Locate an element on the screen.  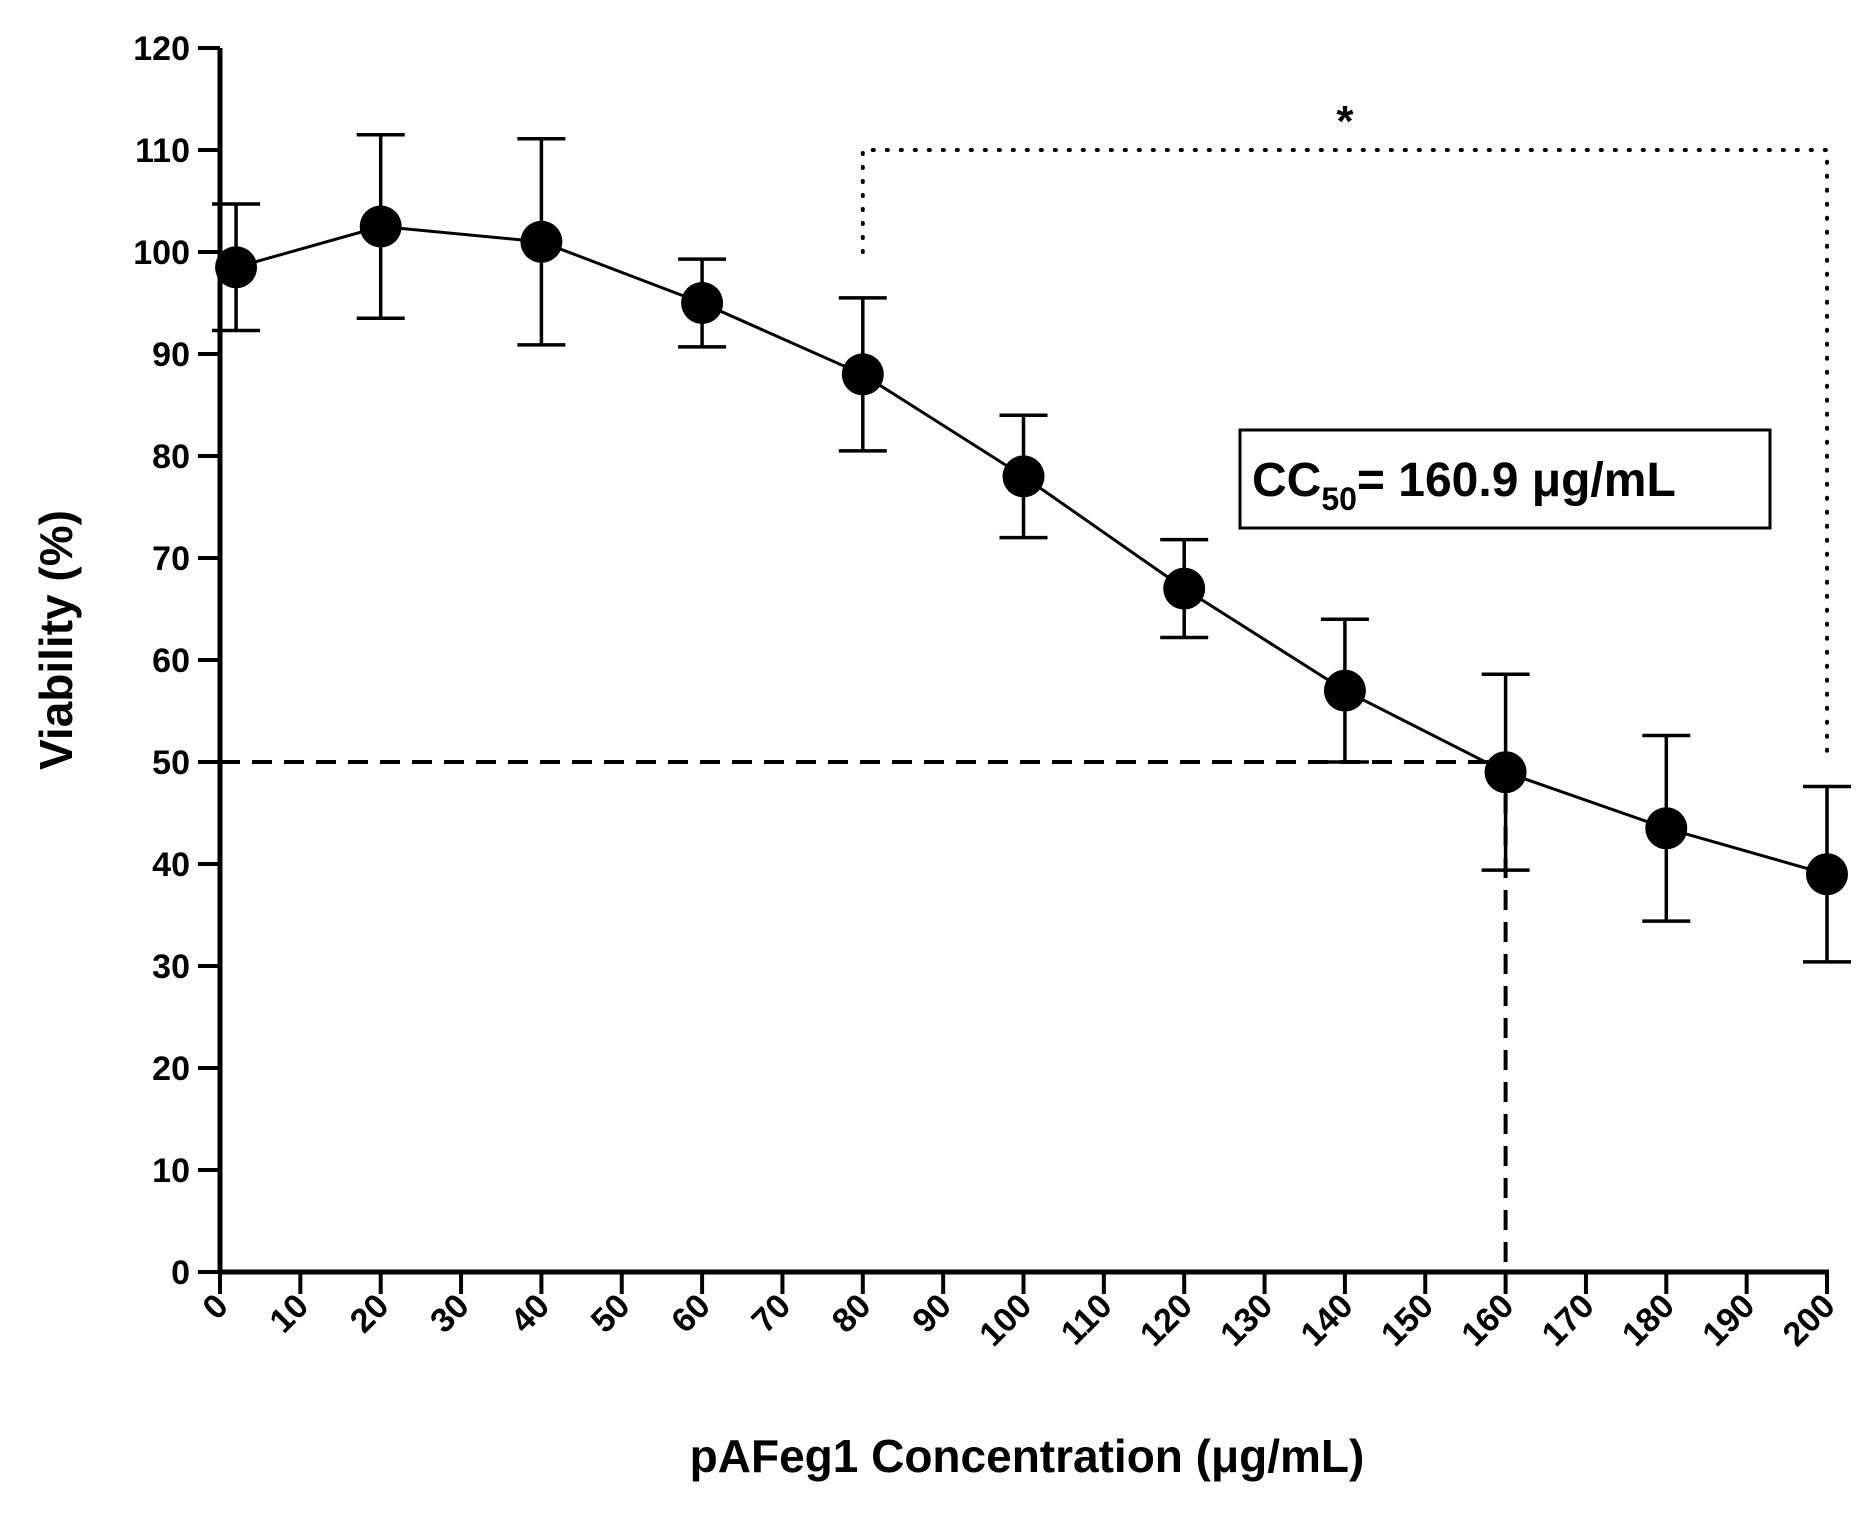
y-tick-label-50: 50 is located at coordinates (171, 763).